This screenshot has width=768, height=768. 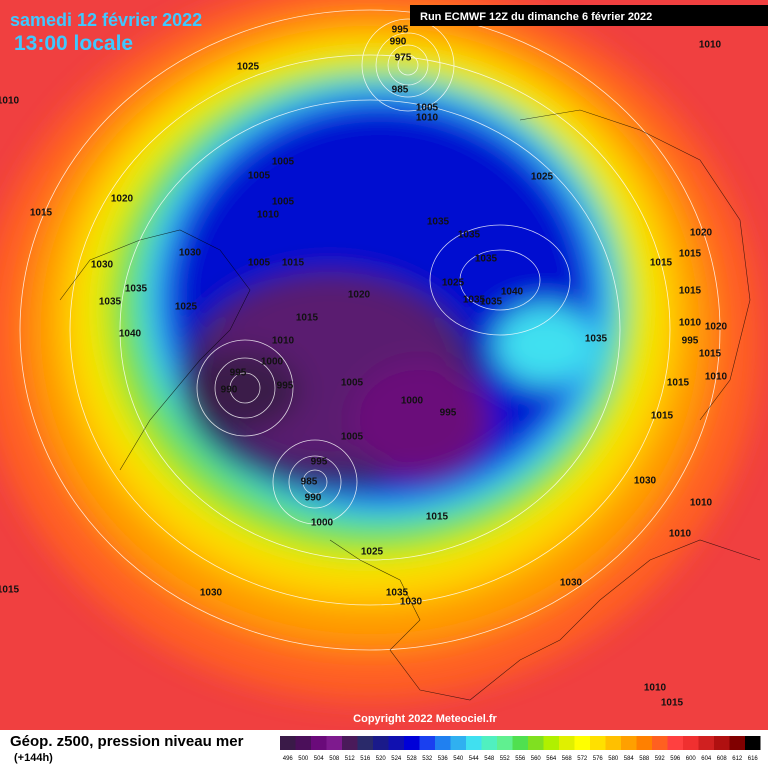 I want to click on scale-label: 616, so click(x=753, y=759).